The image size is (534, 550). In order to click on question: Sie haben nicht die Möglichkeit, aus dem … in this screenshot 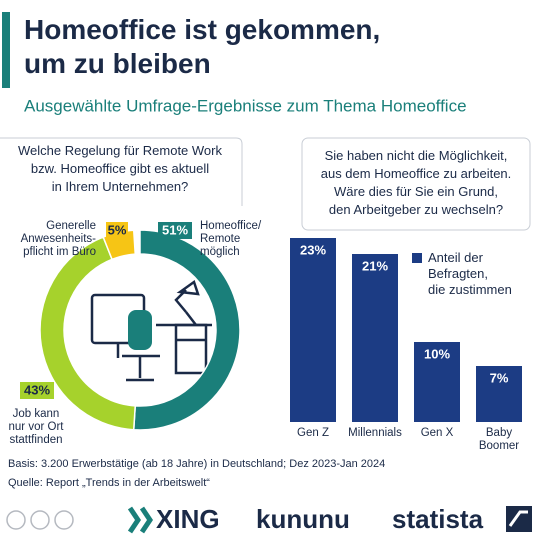, I will do `click(416, 182)`.